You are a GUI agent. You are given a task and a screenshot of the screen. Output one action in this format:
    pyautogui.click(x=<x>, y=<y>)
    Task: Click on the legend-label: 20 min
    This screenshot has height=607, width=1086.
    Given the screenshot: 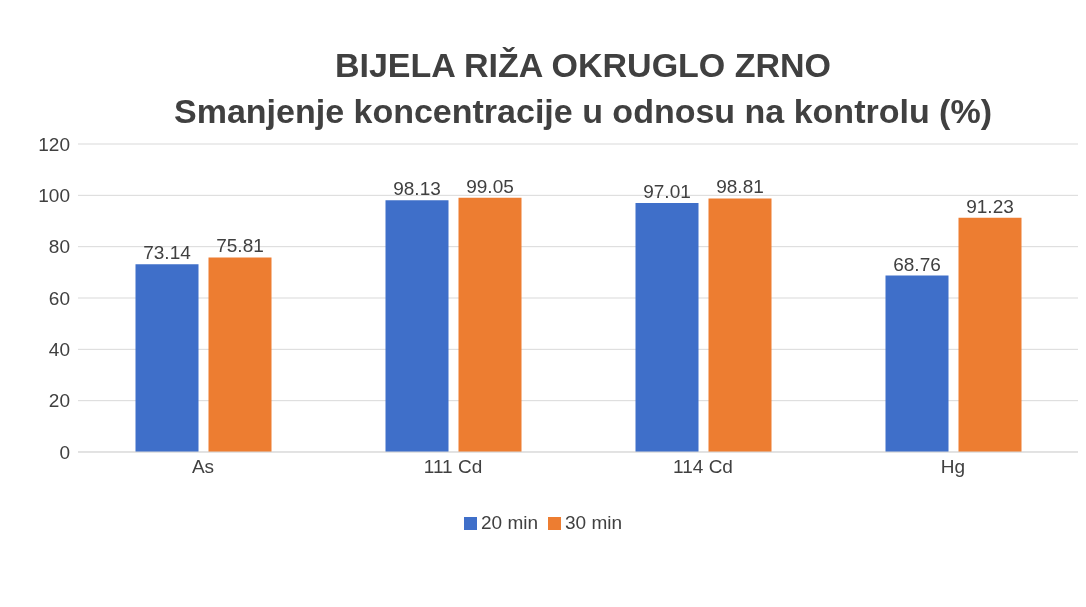 What is the action you would take?
    pyautogui.click(x=509, y=522)
    